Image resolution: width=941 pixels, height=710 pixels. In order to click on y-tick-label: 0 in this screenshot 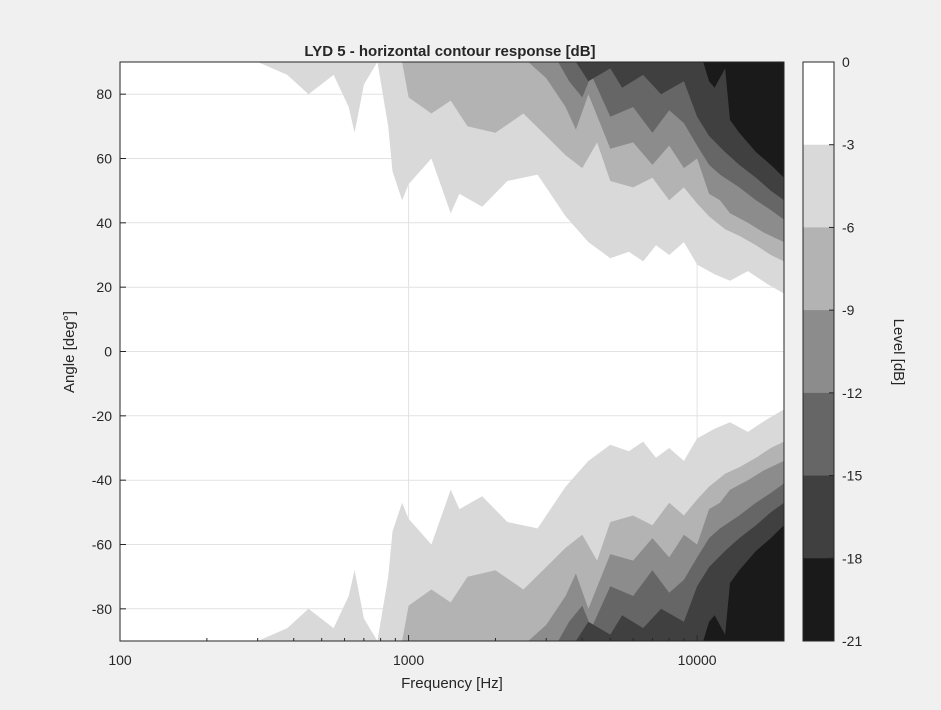, I will do `click(108, 352)`.